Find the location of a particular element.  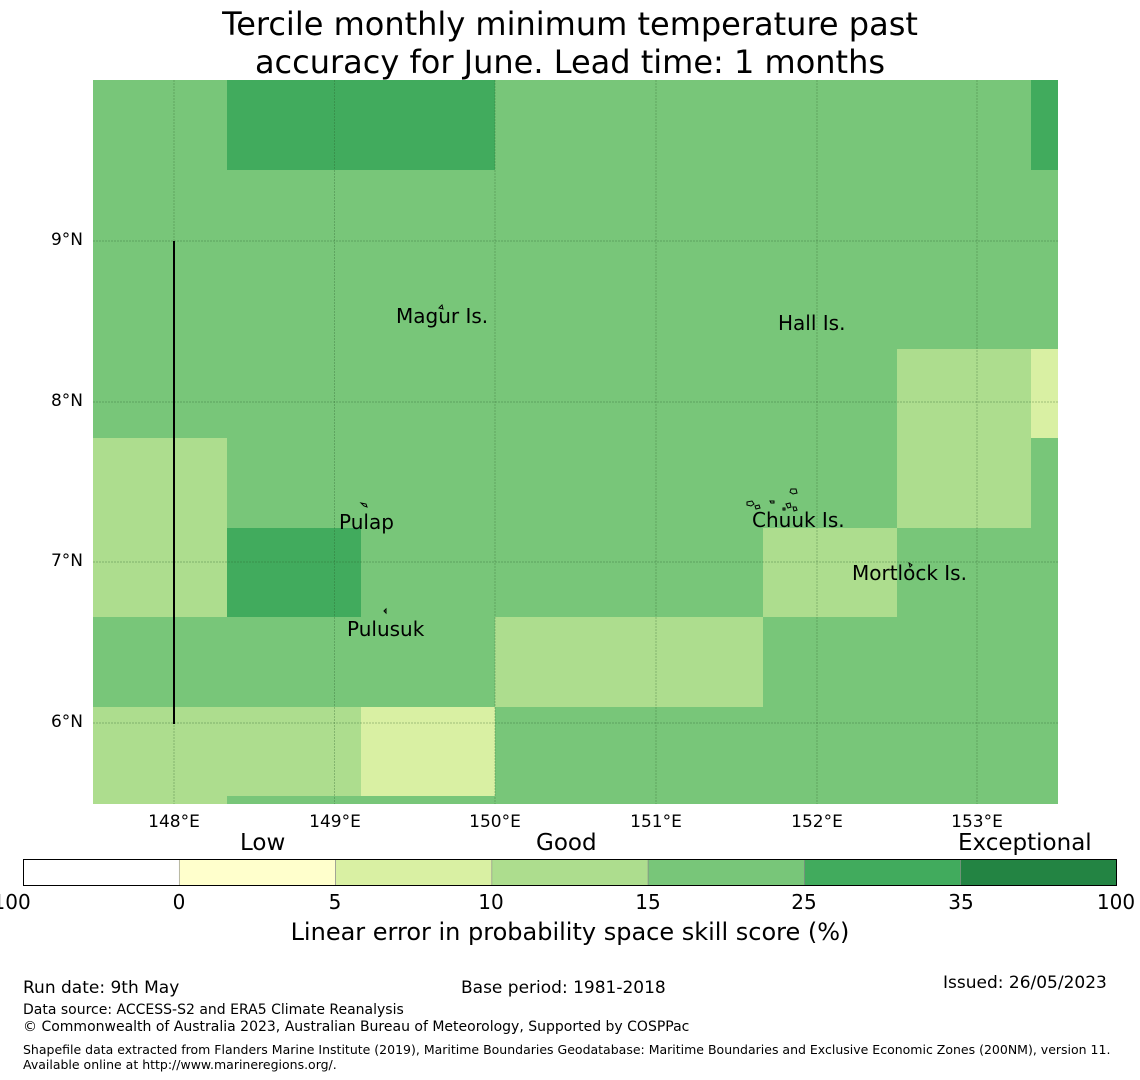

colorbar-tick-10: 10 is located at coordinates (491, 902).